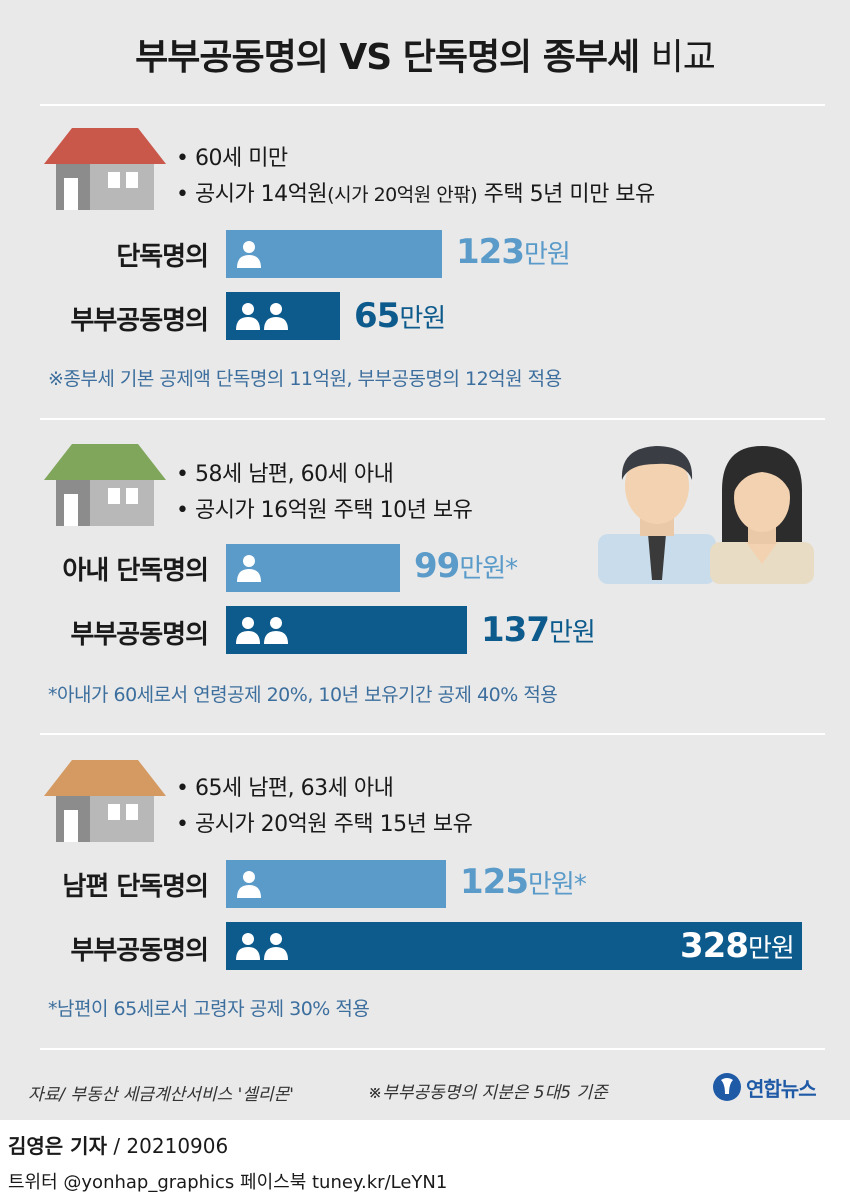 The height and width of the screenshot is (1199, 850). Describe the element at coordinates (303, 695) in the screenshot. I see `case2-note: *아내가 60세로서 연령공제 20%, 10년 보유기간 공제 40% 적용` at that location.